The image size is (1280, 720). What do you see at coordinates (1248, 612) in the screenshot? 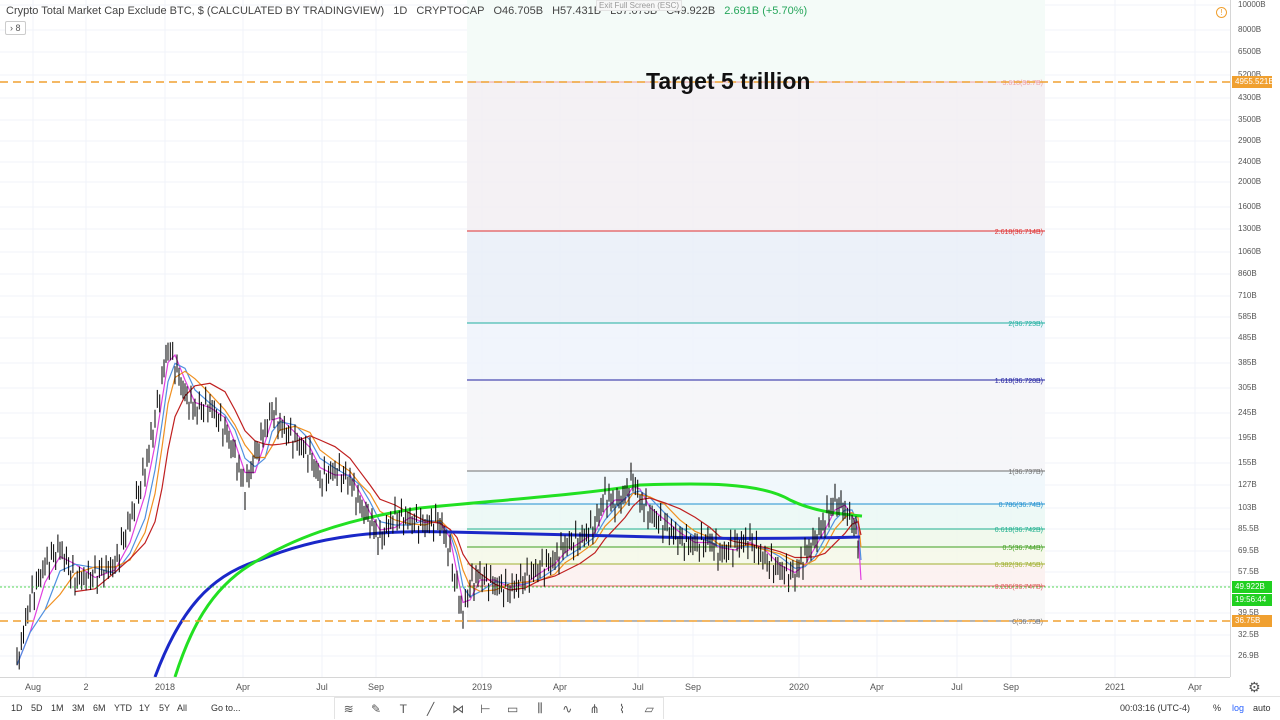
I see `price-tick-label: 39.5B` at bounding box center [1248, 612].